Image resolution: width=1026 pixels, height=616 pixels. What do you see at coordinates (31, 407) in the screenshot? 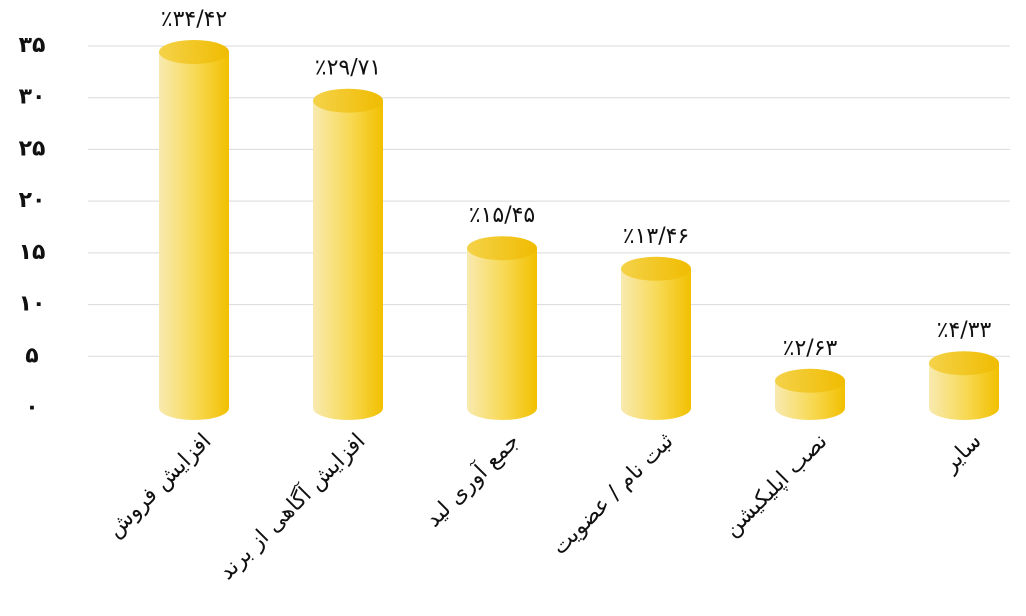
I see `y-tick-label: ۰` at bounding box center [31, 407].